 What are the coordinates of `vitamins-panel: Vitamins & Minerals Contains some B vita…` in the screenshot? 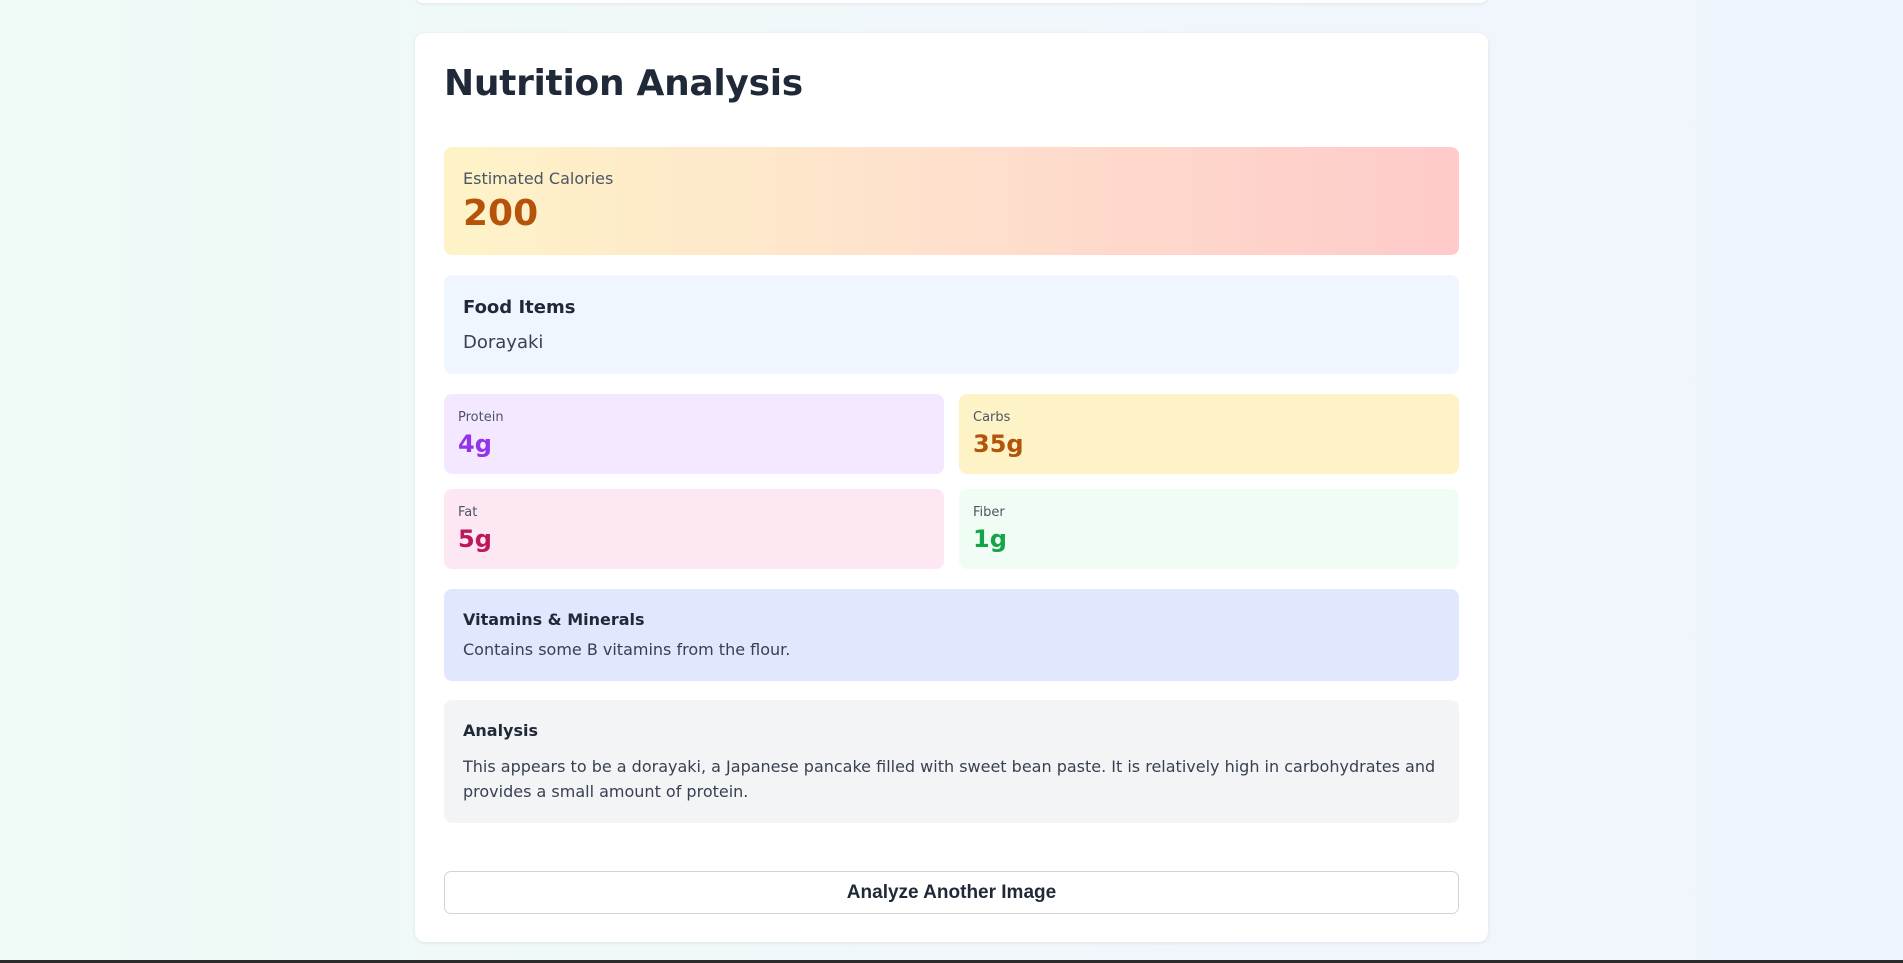 It's located at (951, 635).